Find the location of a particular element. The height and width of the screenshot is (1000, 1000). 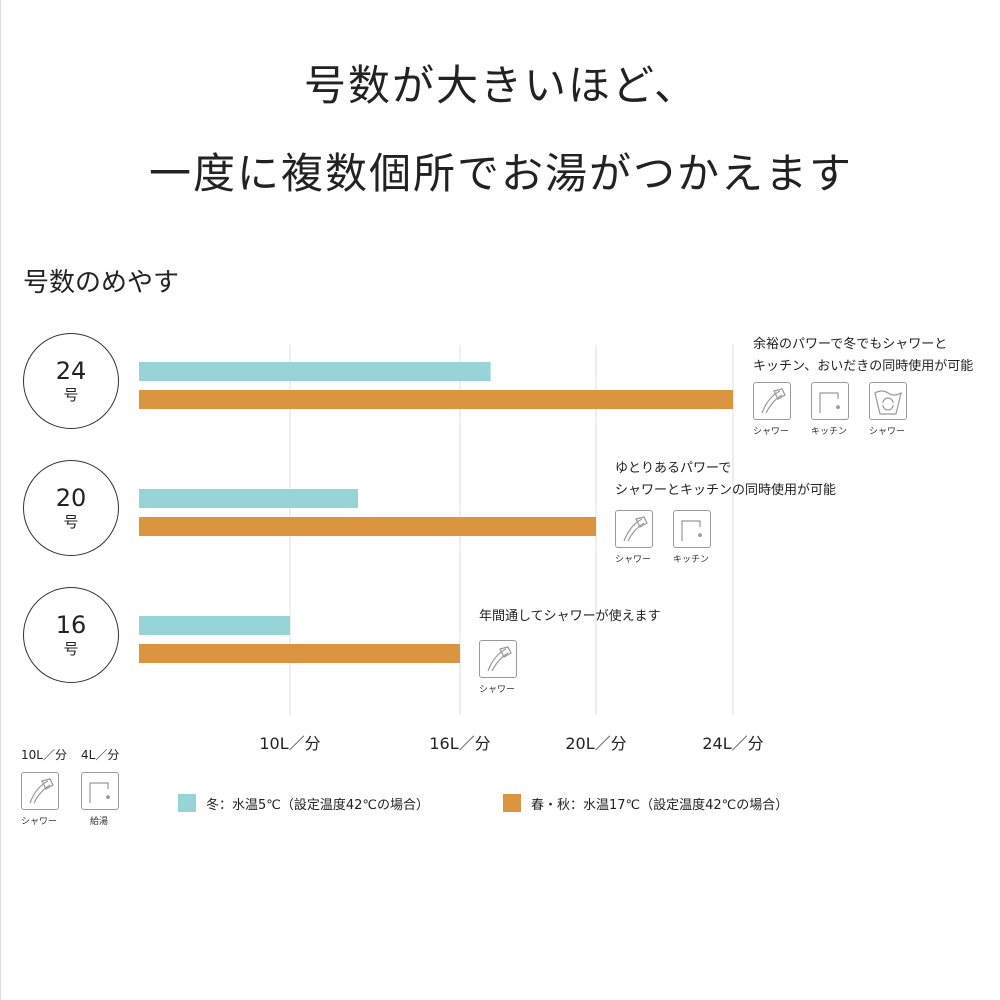

size-badge: 20 号 is located at coordinates (71, 508).